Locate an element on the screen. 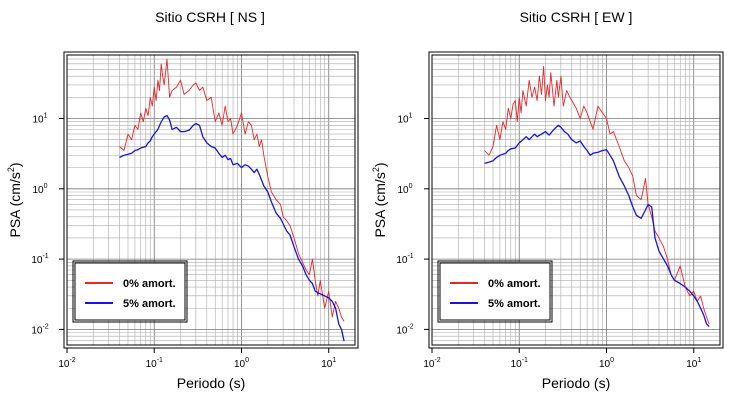 The image size is (730, 400). chart-title: Sitio CSRH [ NS ] is located at coordinates (210, 17).